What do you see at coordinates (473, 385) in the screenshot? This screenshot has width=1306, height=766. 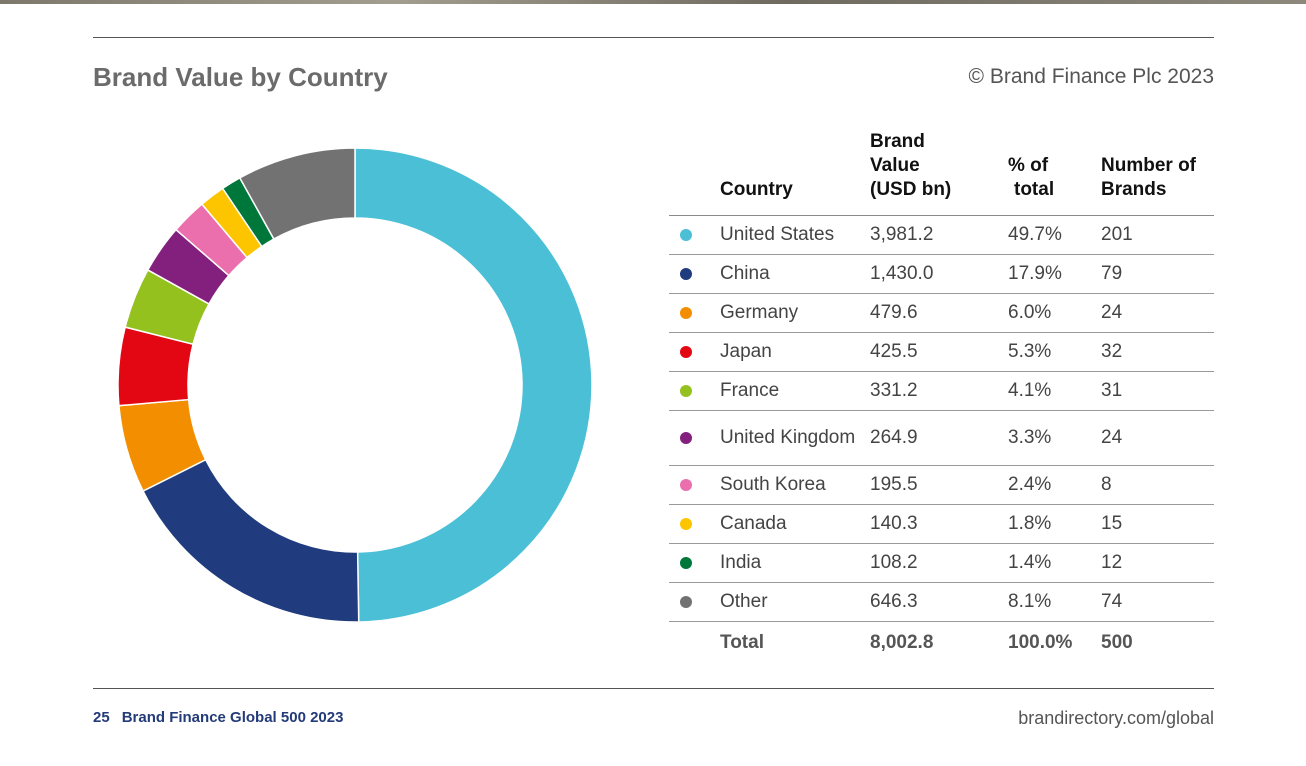 I see `slice-united-states` at bounding box center [473, 385].